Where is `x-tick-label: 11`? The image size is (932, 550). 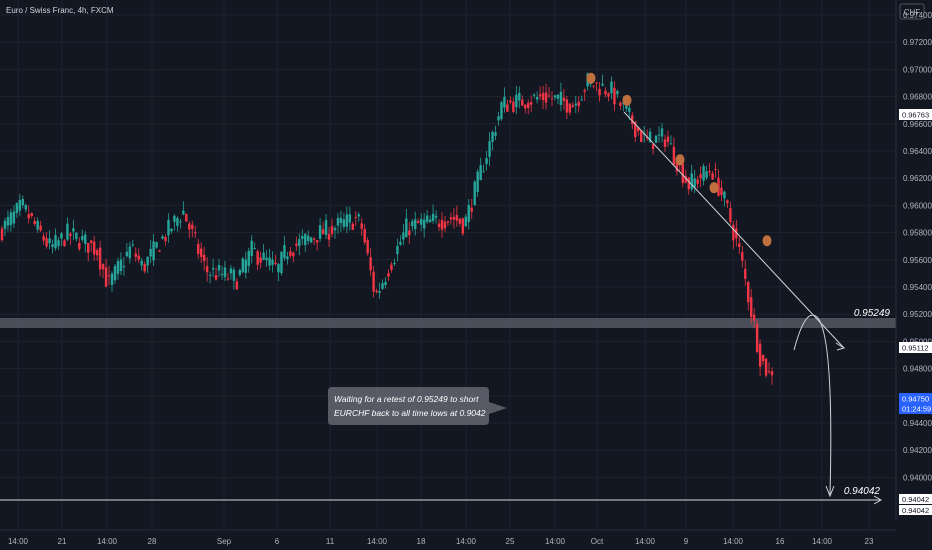 x-tick-label: 11 is located at coordinates (330, 541).